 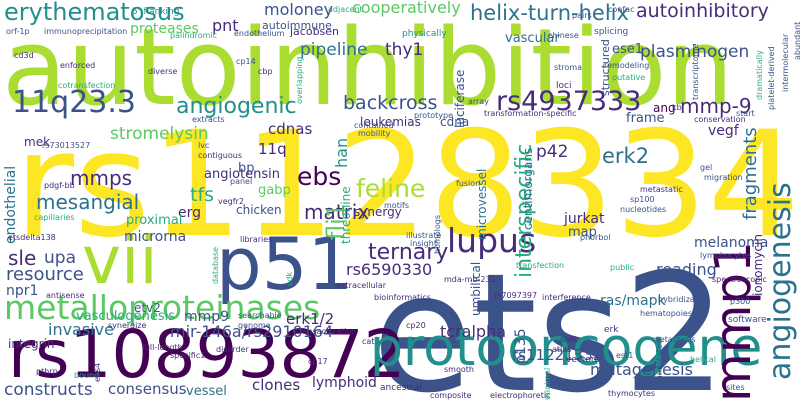 What do you see at coordinates (582, 15) in the screenshot?
I see `word-pairs: pairs` at bounding box center [582, 15].